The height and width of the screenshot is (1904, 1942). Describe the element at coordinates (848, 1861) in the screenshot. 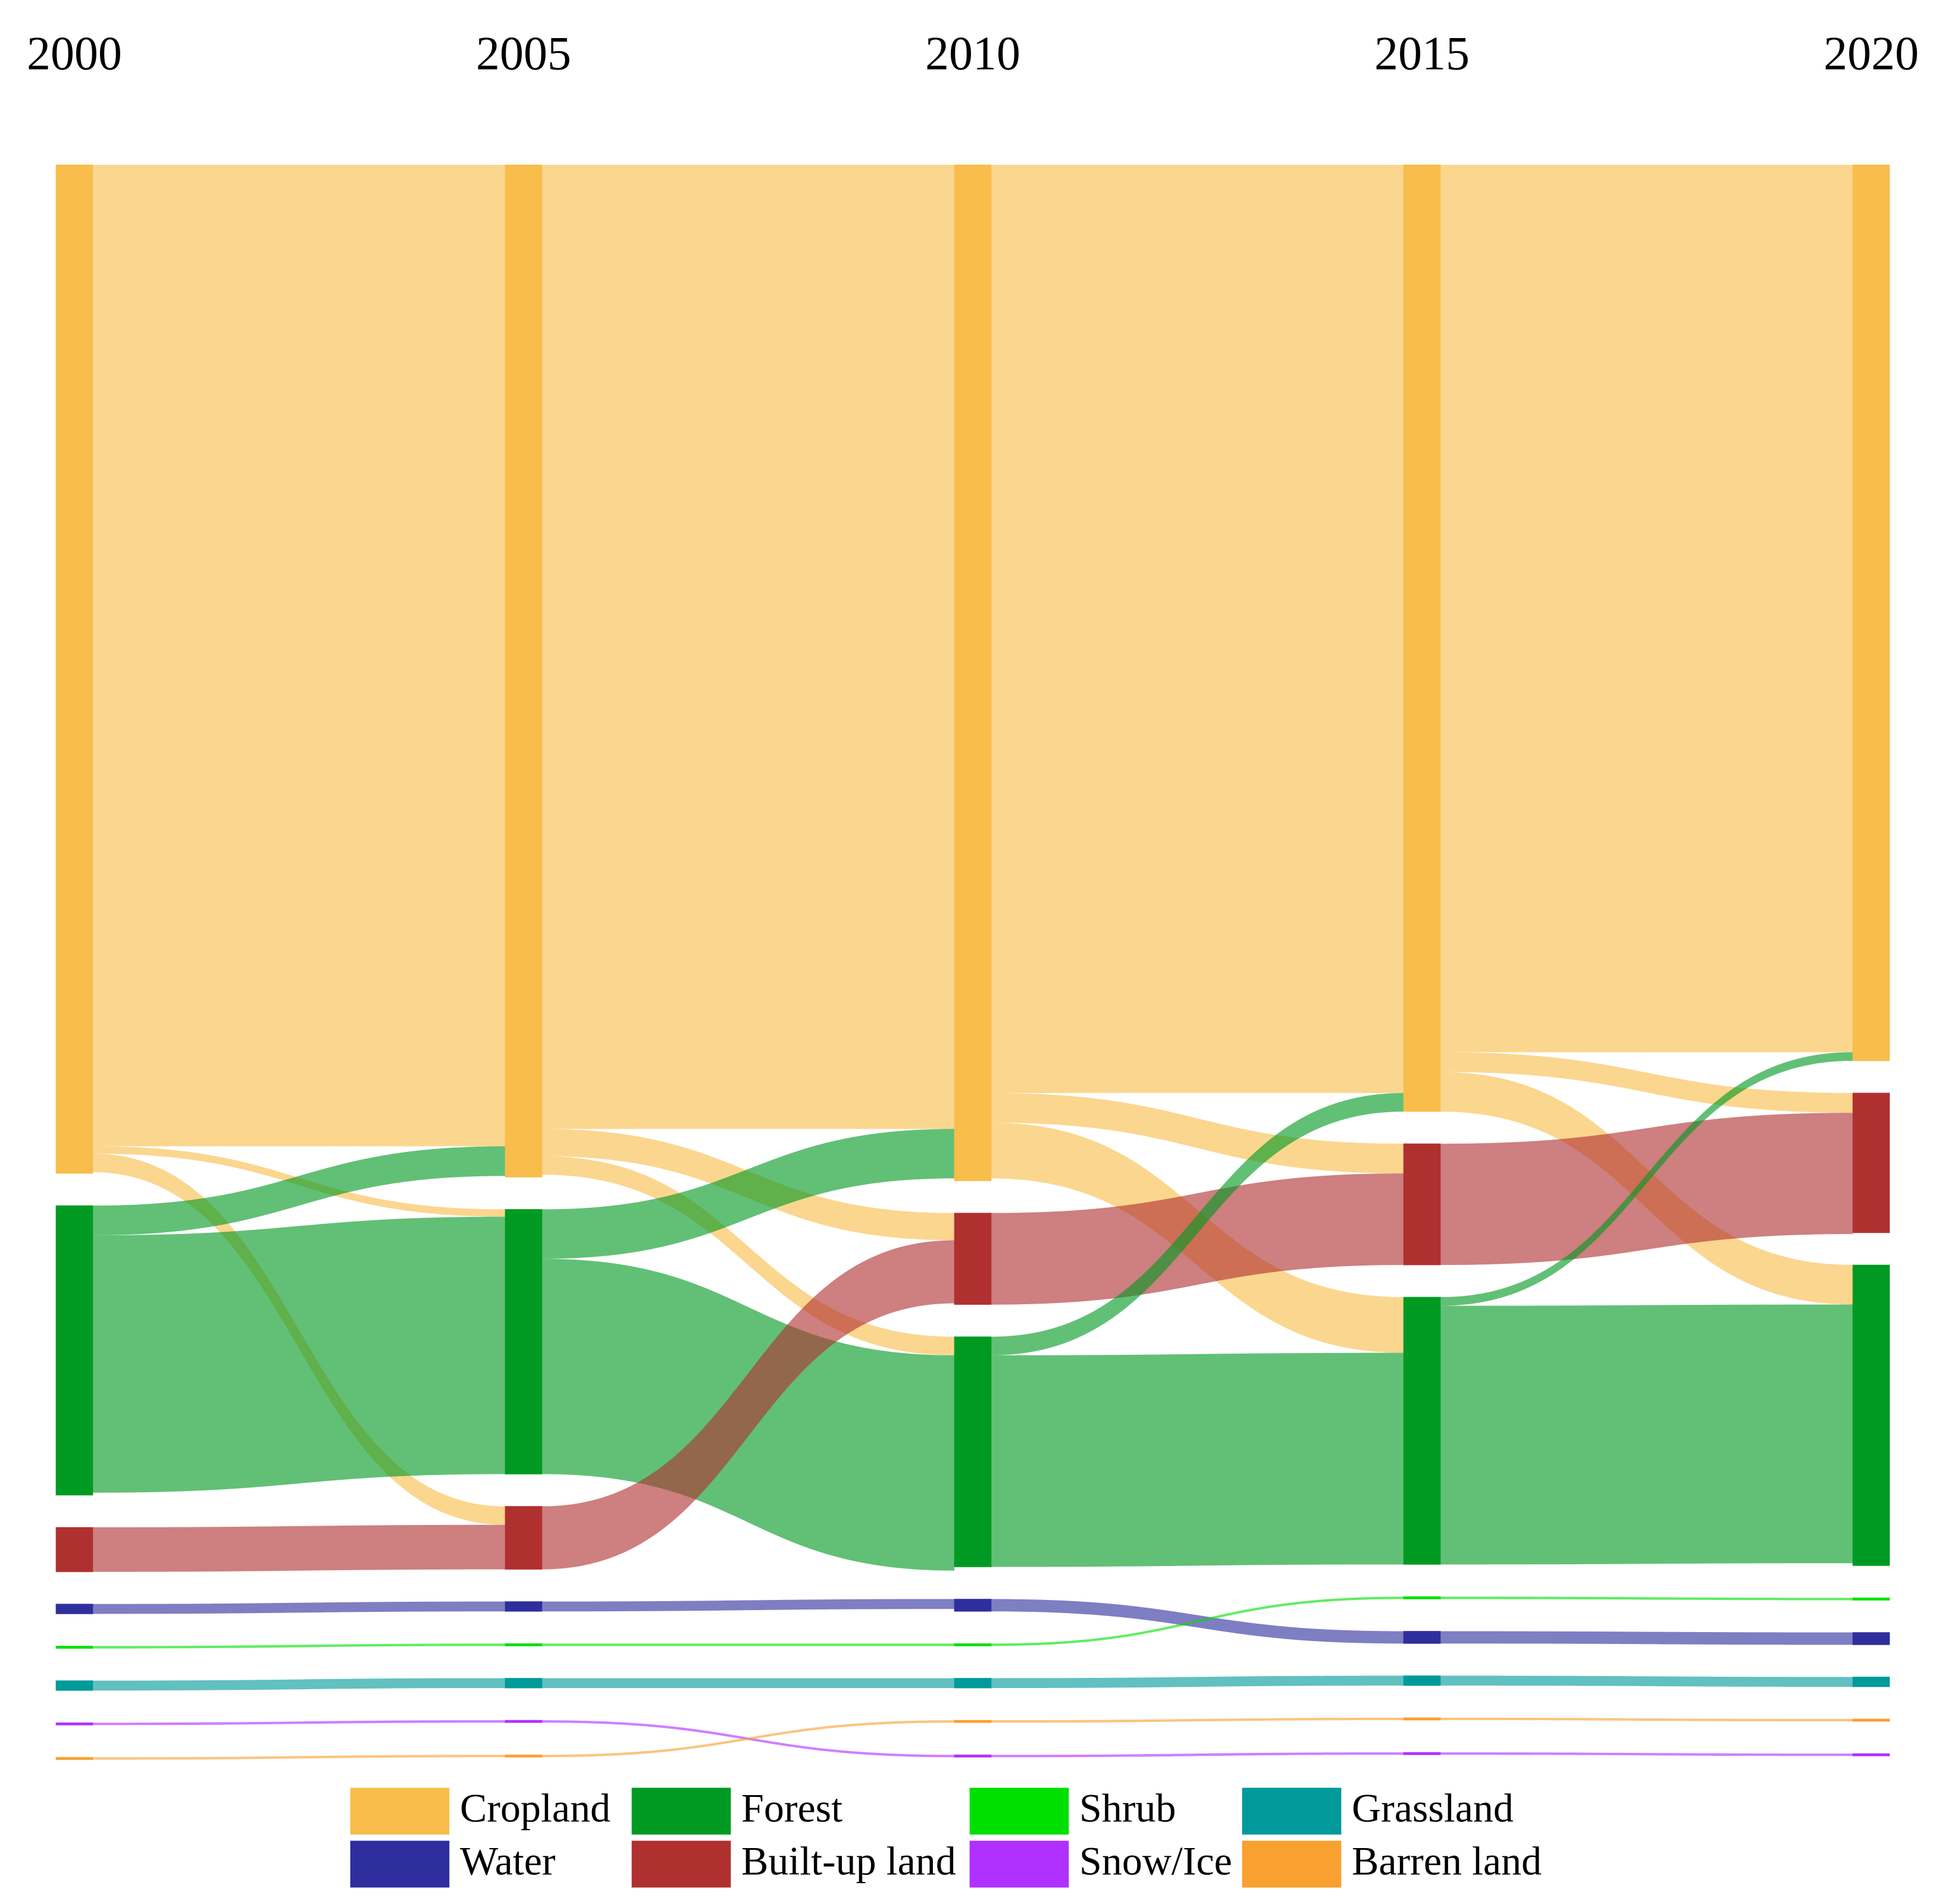

I see `legend-label: Built-up land` at that location.